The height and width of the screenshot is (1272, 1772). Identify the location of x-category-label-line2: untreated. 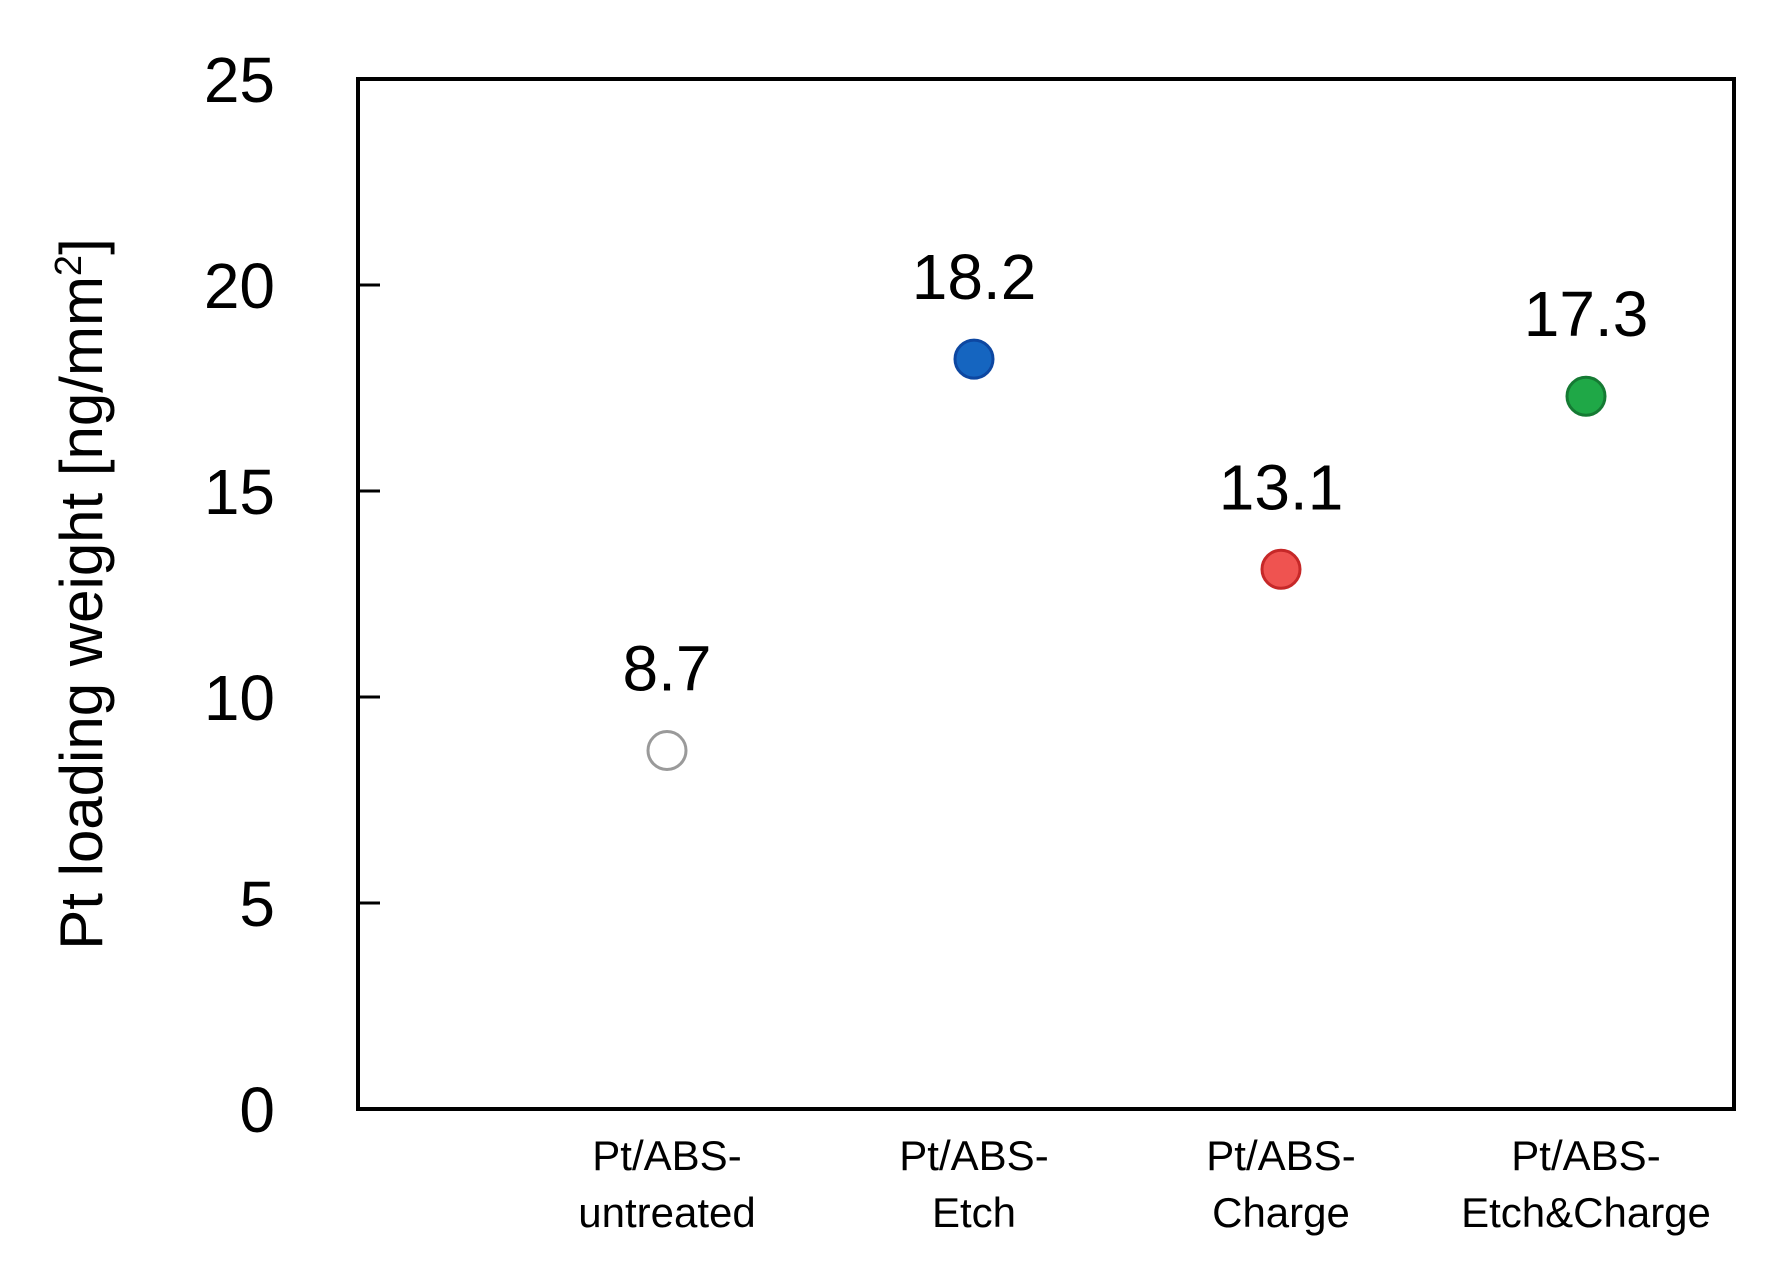
(666, 1212).